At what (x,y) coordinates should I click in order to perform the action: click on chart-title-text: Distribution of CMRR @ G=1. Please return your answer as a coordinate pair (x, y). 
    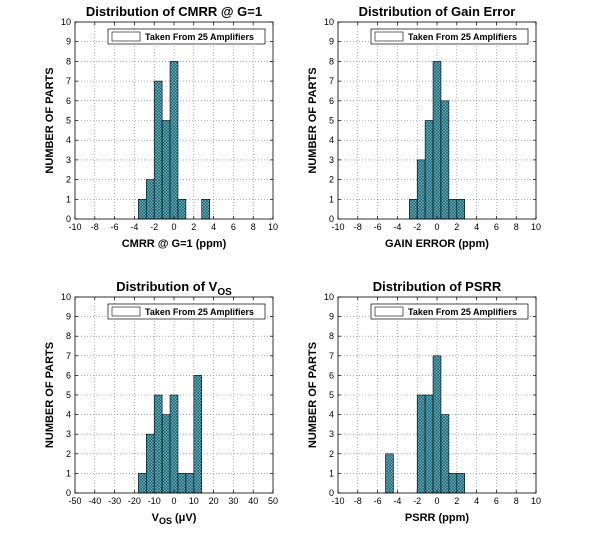
    Looking at the image, I should click on (174, 11).